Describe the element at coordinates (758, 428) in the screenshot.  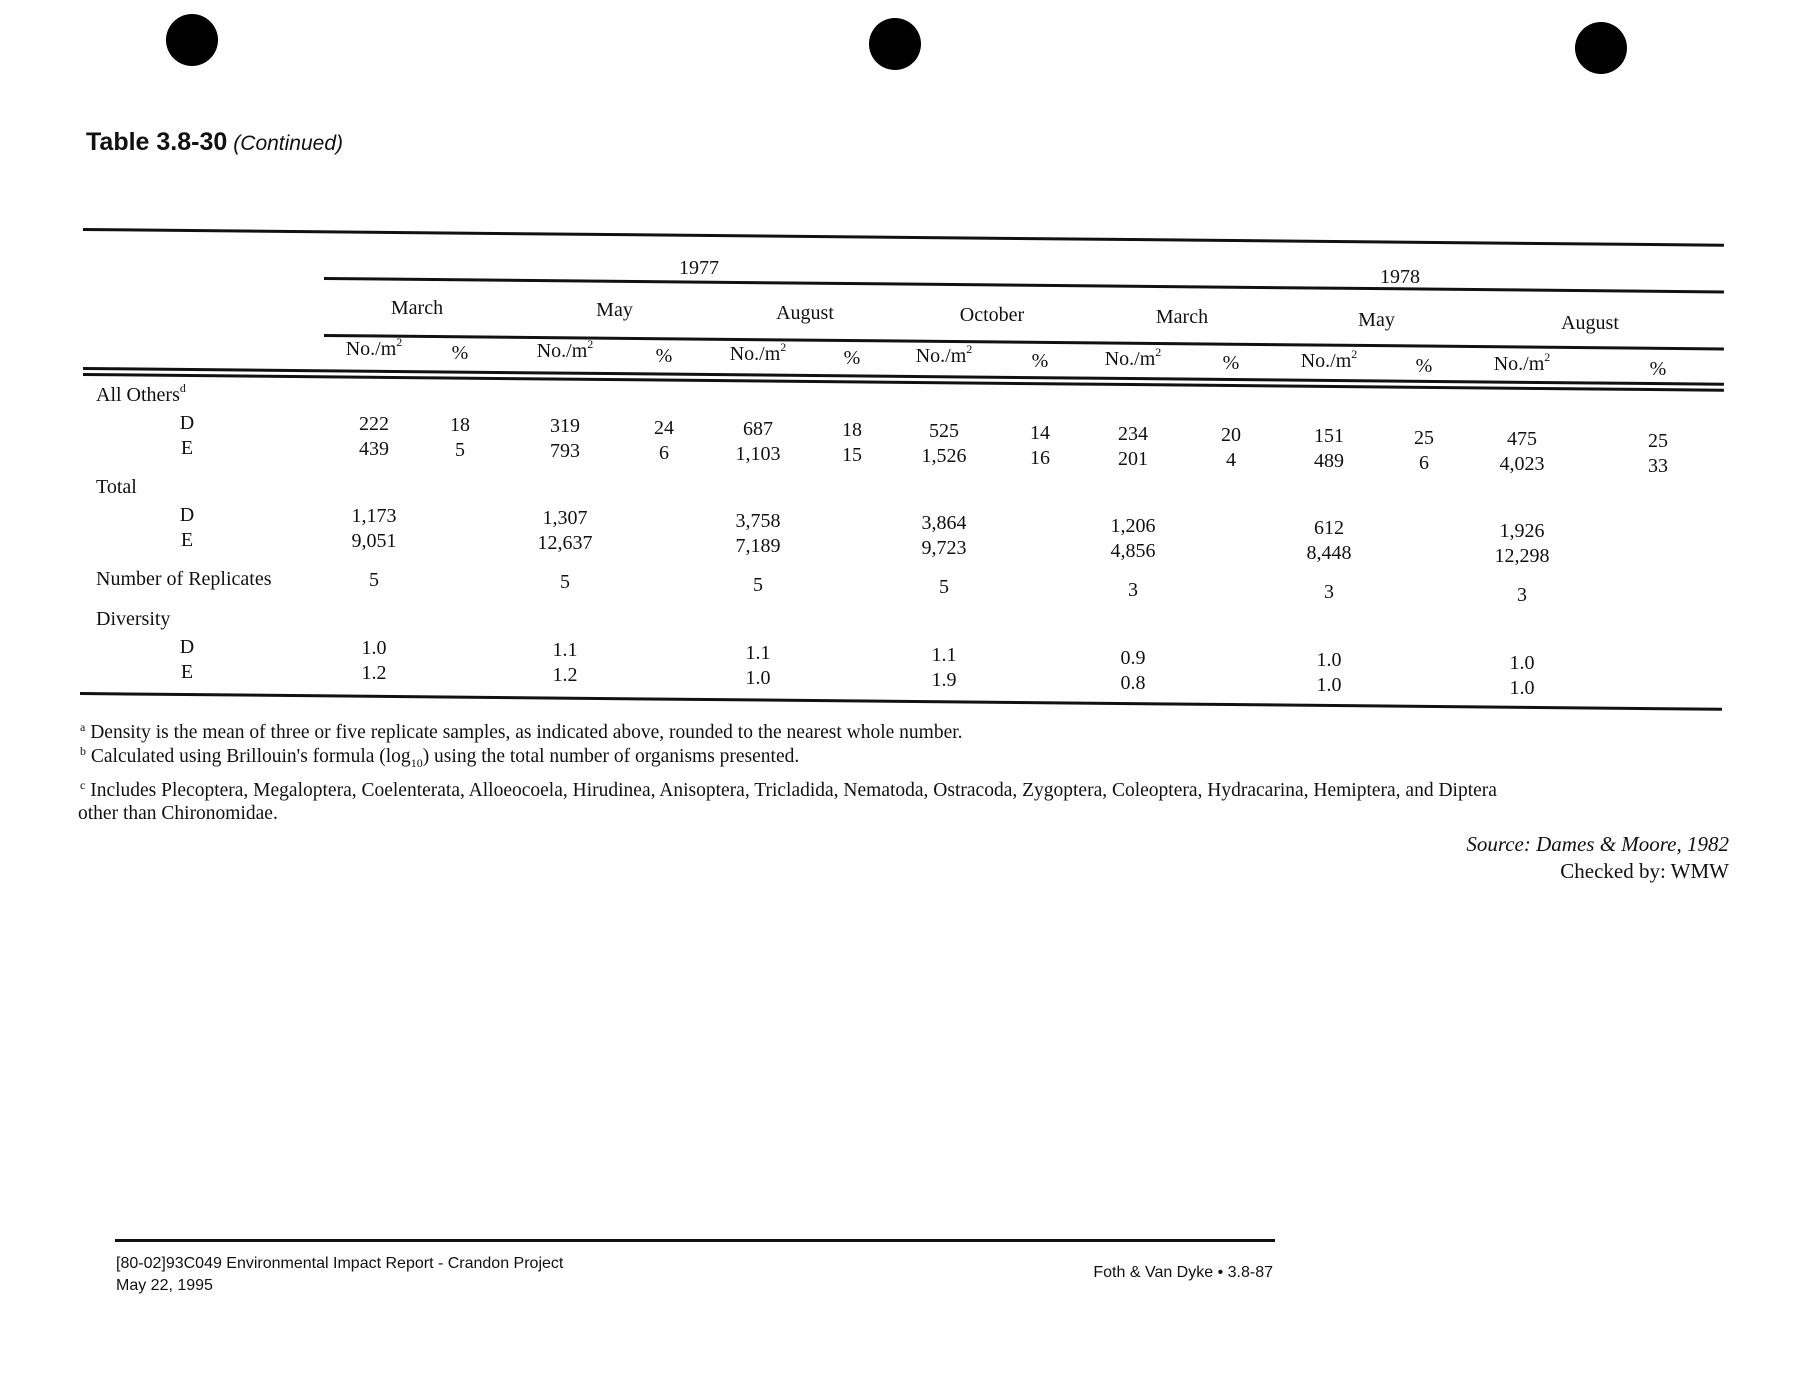
I see `table-cell: 687` at that location.